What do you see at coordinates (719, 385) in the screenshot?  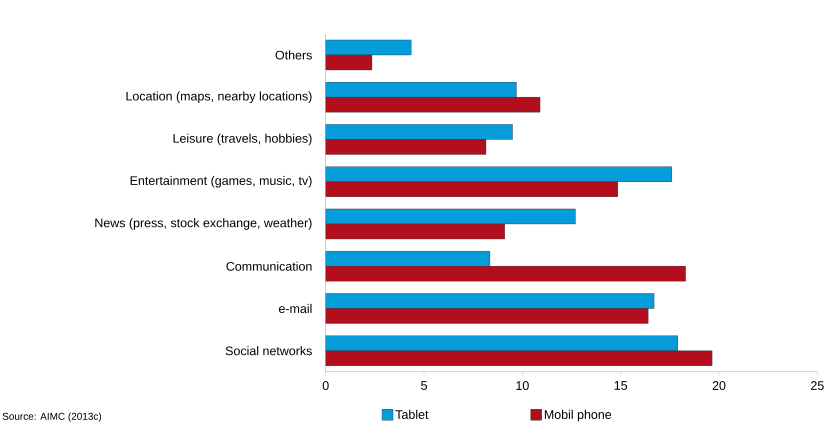 I see `x-tick-label: 20` at bounding box center [719, 385].